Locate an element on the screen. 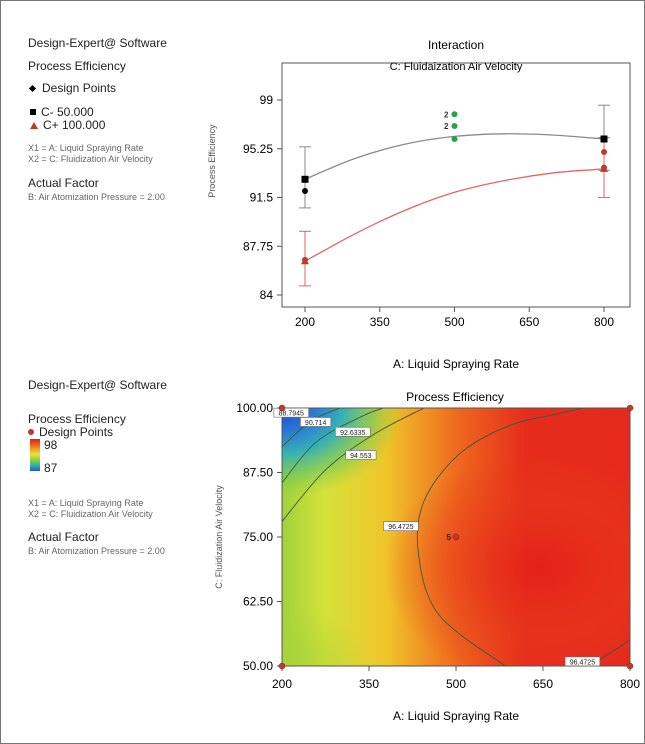 The image size is (645, 744). factor-x2-bottom: X2 = C: Fluidization Air Velocity is located at coordinates (90, 514).